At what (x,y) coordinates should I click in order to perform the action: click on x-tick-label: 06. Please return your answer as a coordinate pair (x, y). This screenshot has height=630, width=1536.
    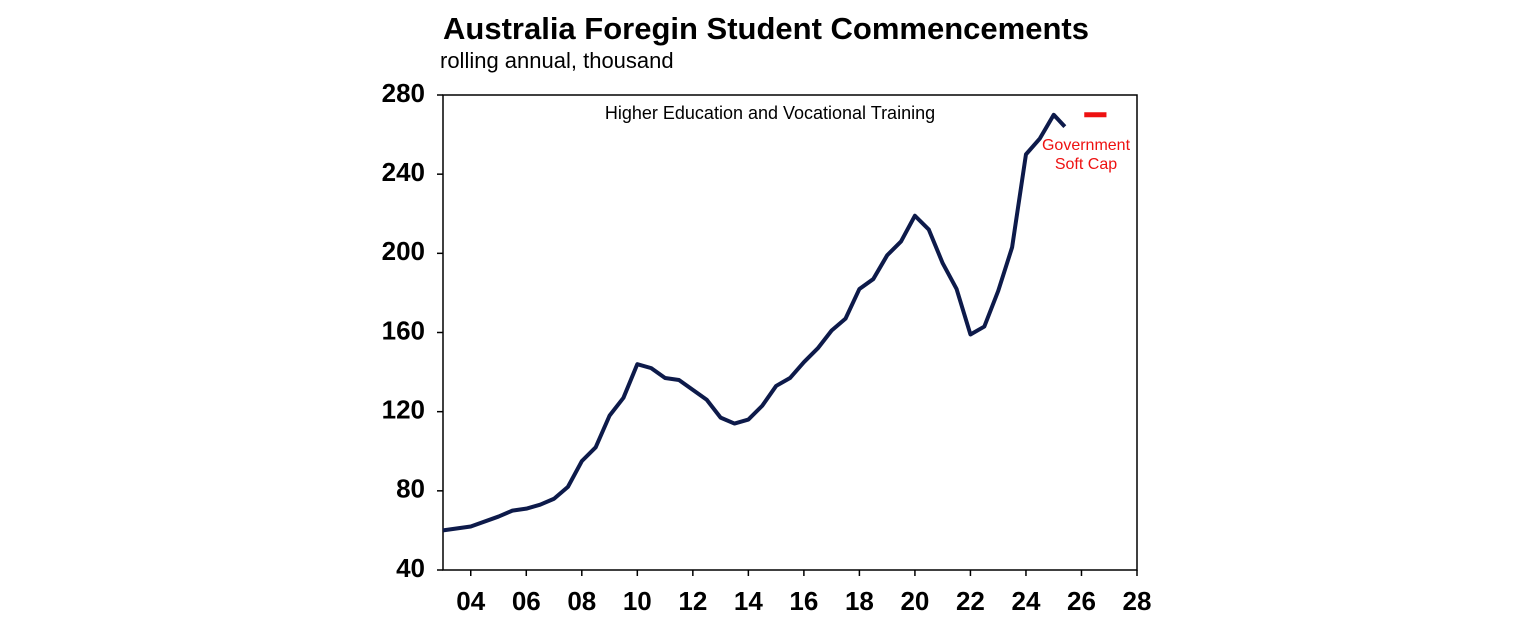
    Looking at the image, I should click on (526, 601).